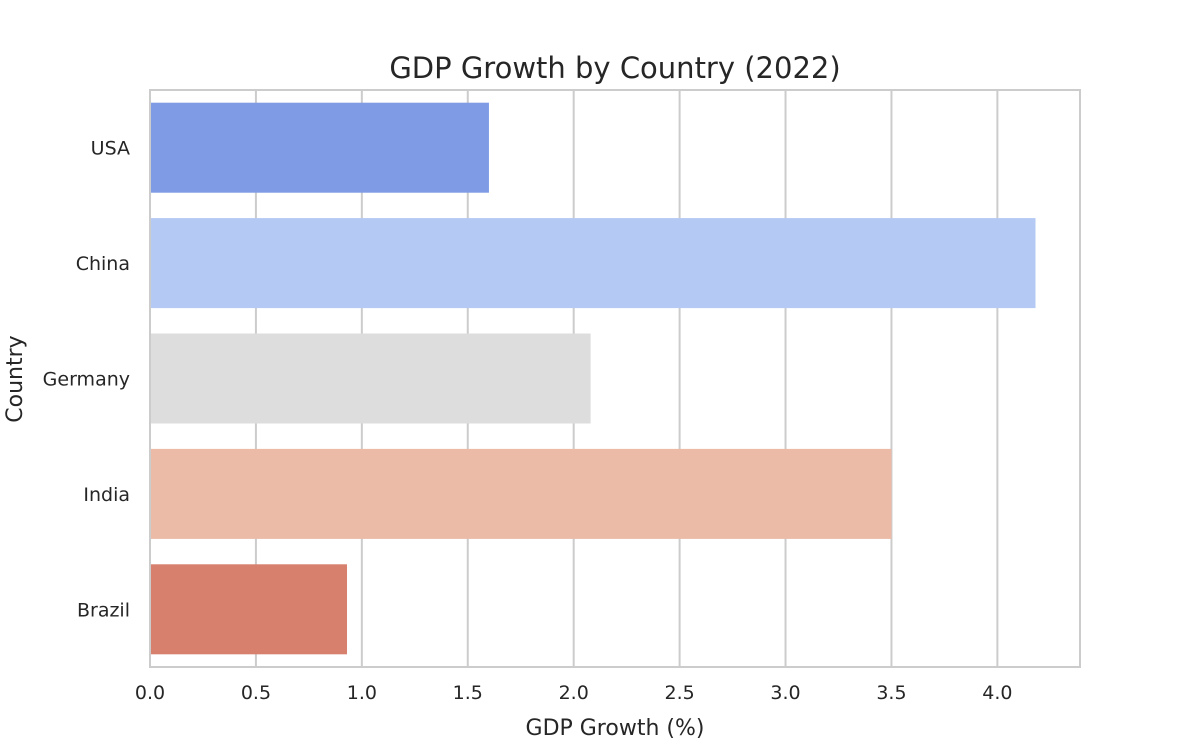 This screenshot has width=1200, height=750. Describe the element at coordinates (468, 693) in the screenshot. I see `x-tick-label: 1.5` at that location.